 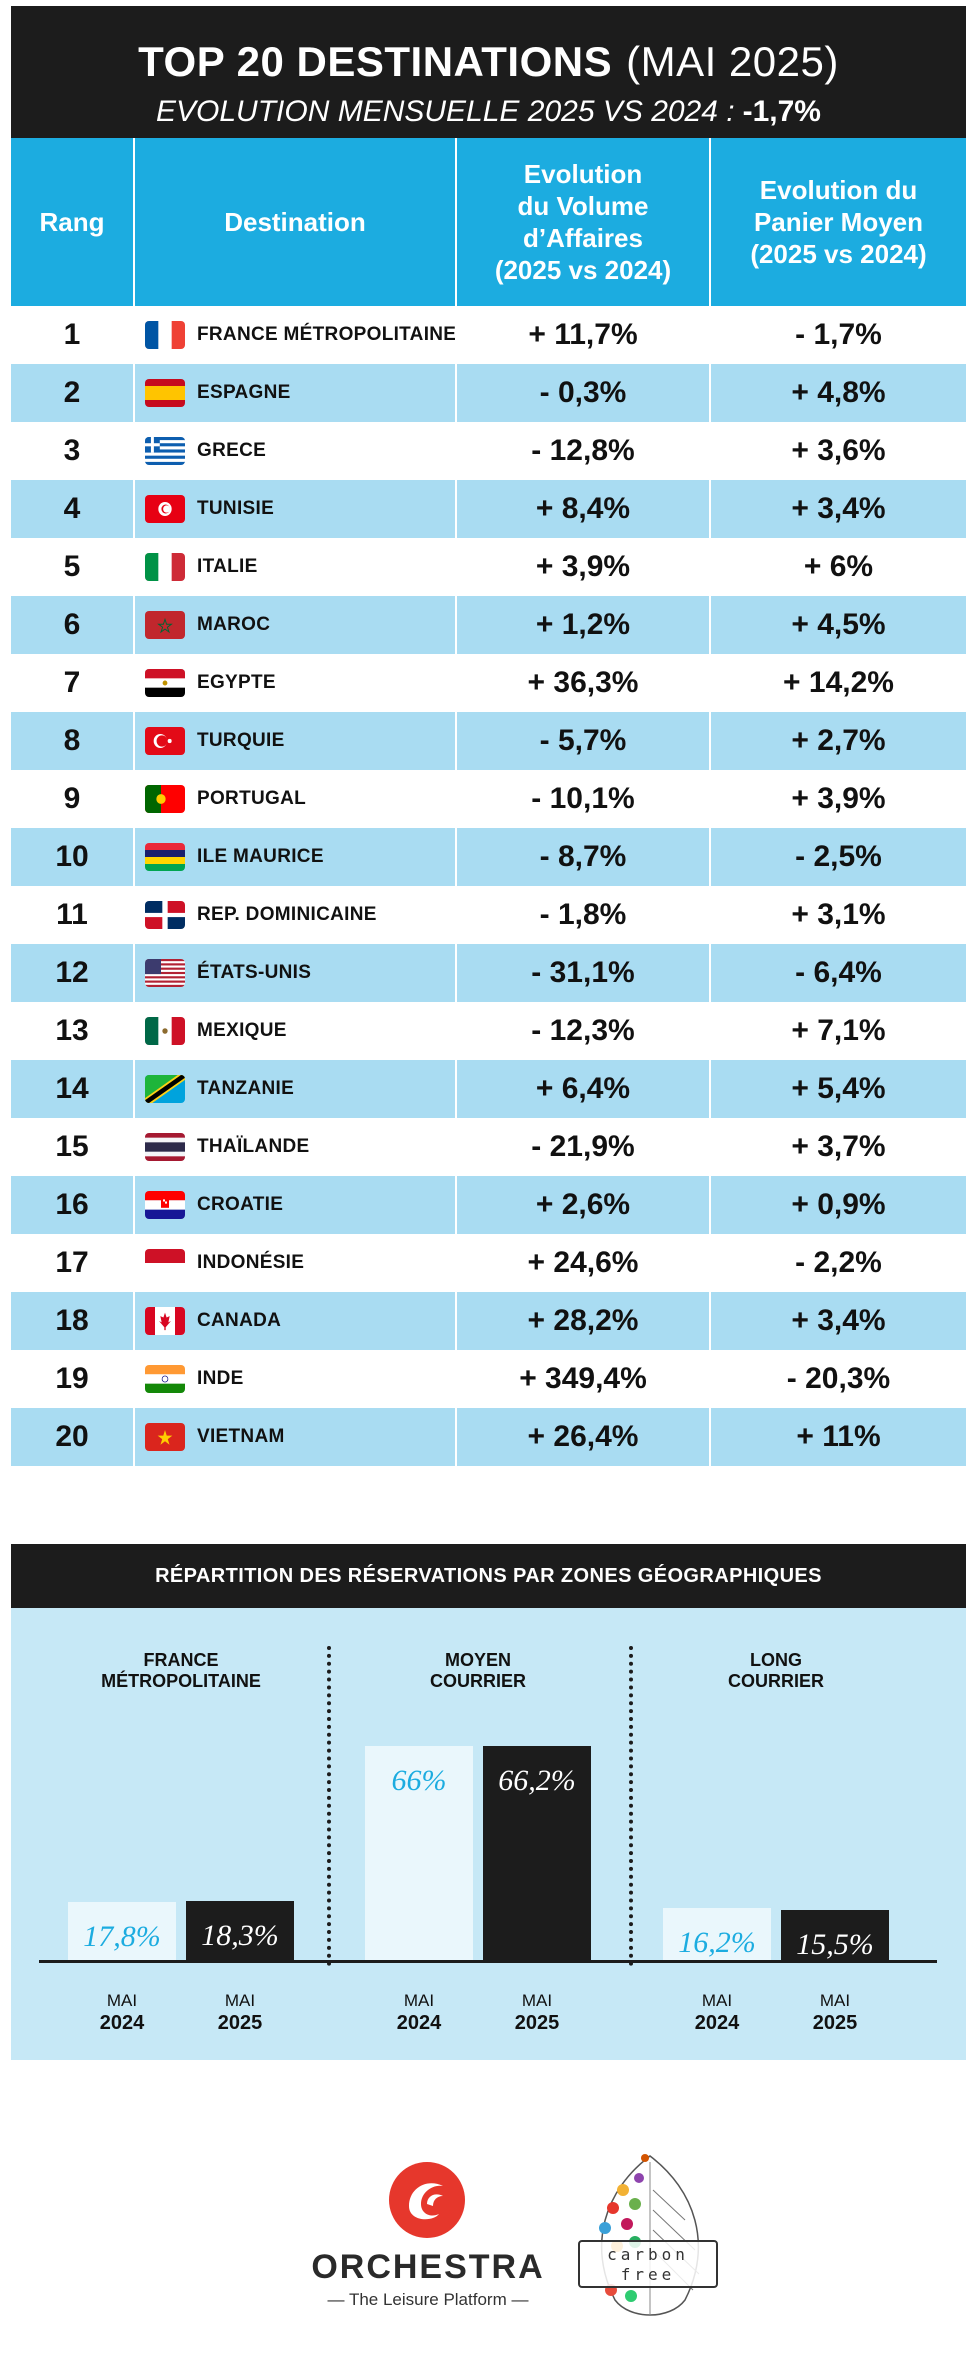 I want to click on orchestra-logo-icon, so click(x=427, y=2200).